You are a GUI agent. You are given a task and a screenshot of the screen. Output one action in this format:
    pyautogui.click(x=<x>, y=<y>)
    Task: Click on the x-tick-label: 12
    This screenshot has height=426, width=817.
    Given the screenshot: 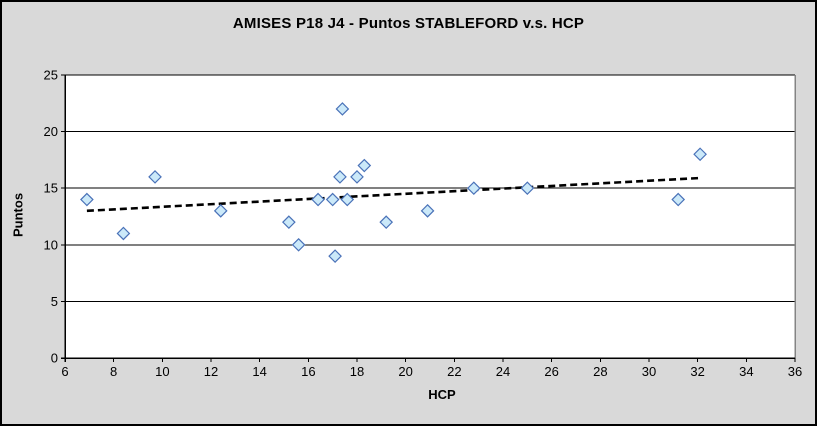 What is the action you would take?
    pyautogui.click(x=211, y=371)
    